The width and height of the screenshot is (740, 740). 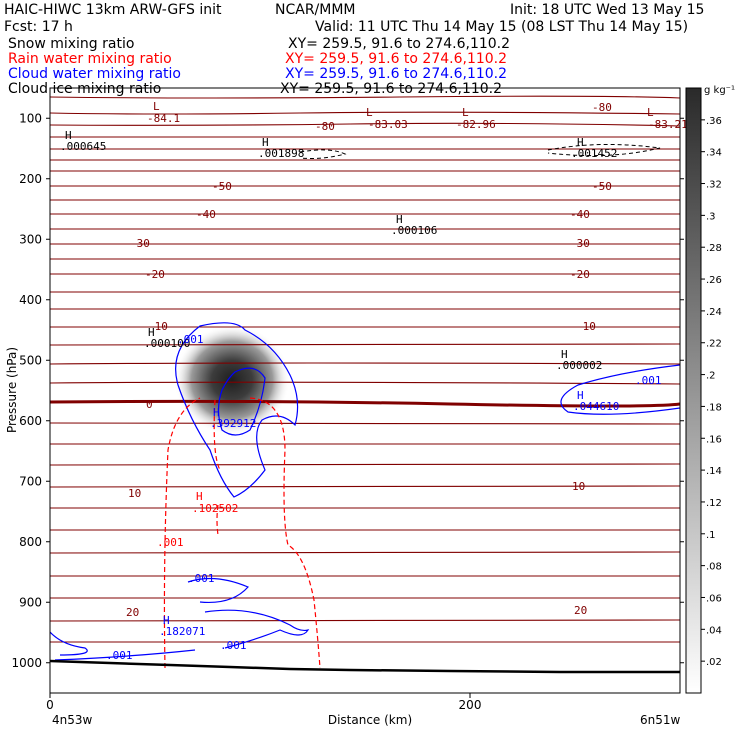 I want to click on isotherm-label: -50, so click(x=222, y=186).